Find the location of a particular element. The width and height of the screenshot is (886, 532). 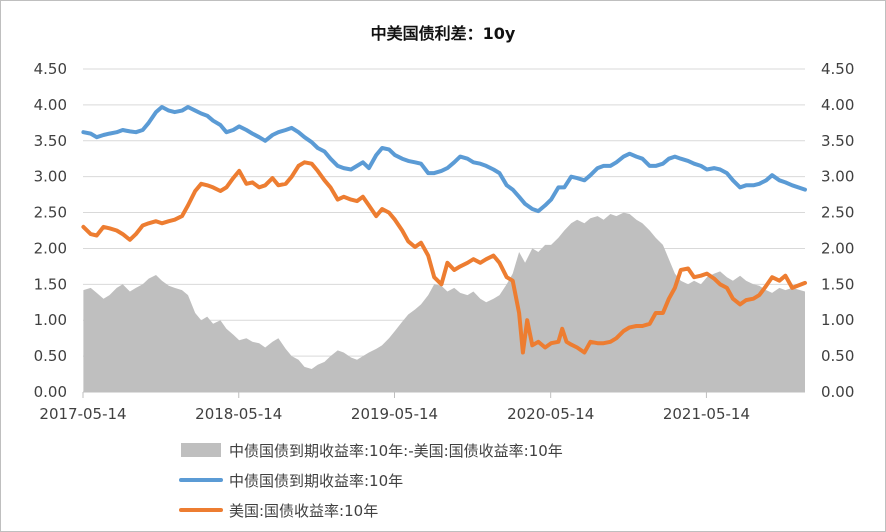

x-tick-label: 2019-05-14 is located at coordinates (394, 414).